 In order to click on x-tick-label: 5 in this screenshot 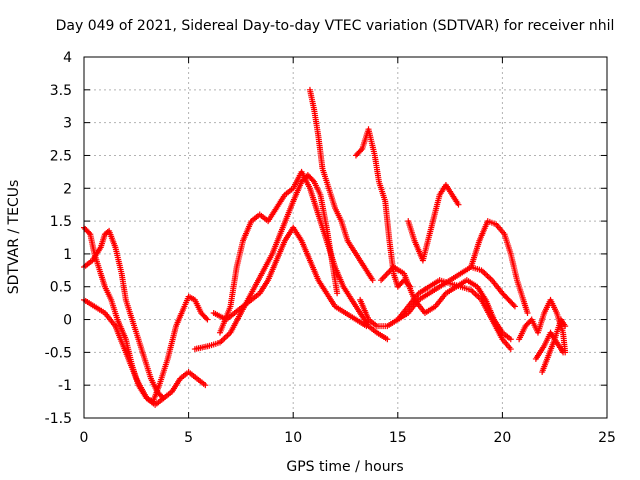, I will do `click(188, 438)`.